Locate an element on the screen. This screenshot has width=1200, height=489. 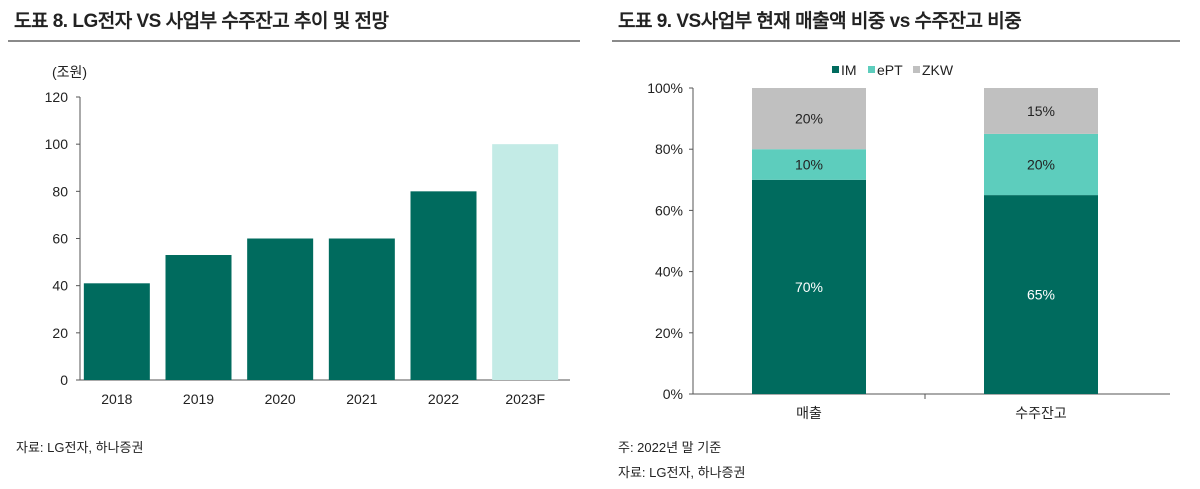
right-chart-title: 도표 9. VS사업부 현재 매출액 비중 vs 수주잔고 비중 is located at coordinates (820, 21).